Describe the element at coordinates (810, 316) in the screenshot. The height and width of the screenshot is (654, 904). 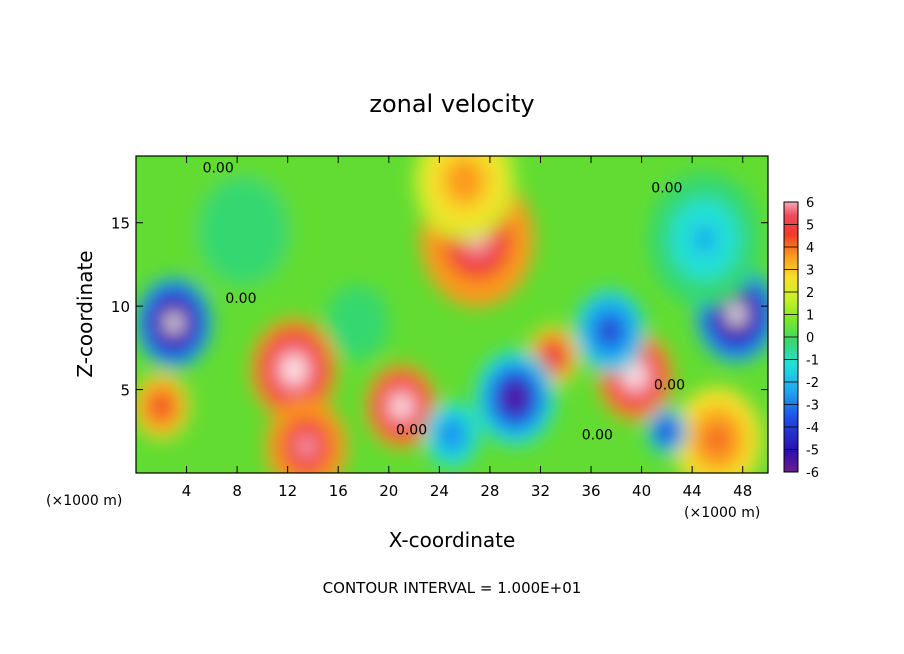
I see `colorbar-tick-label: 1` at that location.